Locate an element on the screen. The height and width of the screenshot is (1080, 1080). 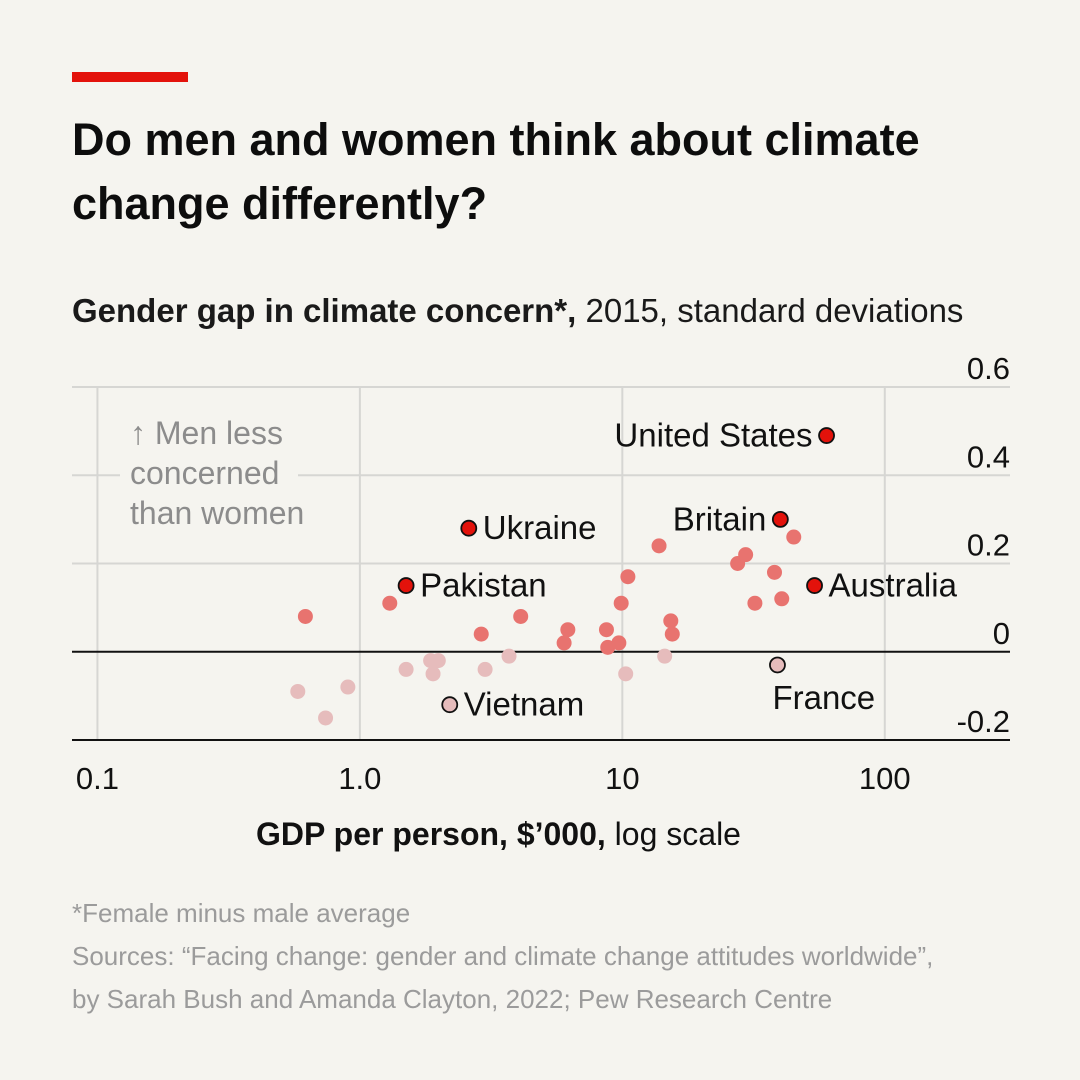
x-axis-label: GDP per person, $’000, log scale is located at coordinates (498, 834).